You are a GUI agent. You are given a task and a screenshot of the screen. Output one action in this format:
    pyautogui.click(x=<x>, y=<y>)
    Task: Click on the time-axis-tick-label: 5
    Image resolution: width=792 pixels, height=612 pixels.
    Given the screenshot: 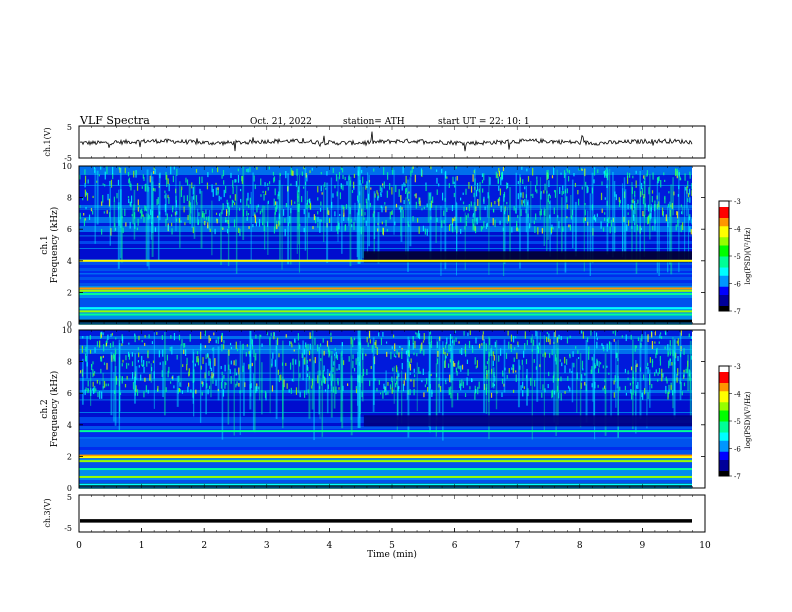 What is the action you would take?
    pyautogui.click(x=392, y=546)
    